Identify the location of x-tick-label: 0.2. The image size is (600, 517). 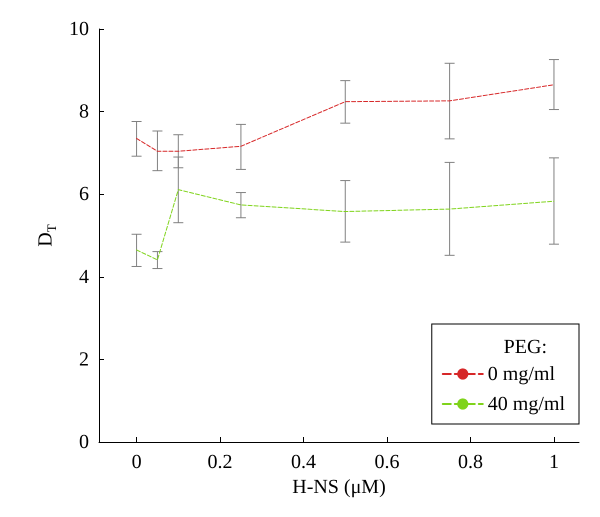
(220, 462).